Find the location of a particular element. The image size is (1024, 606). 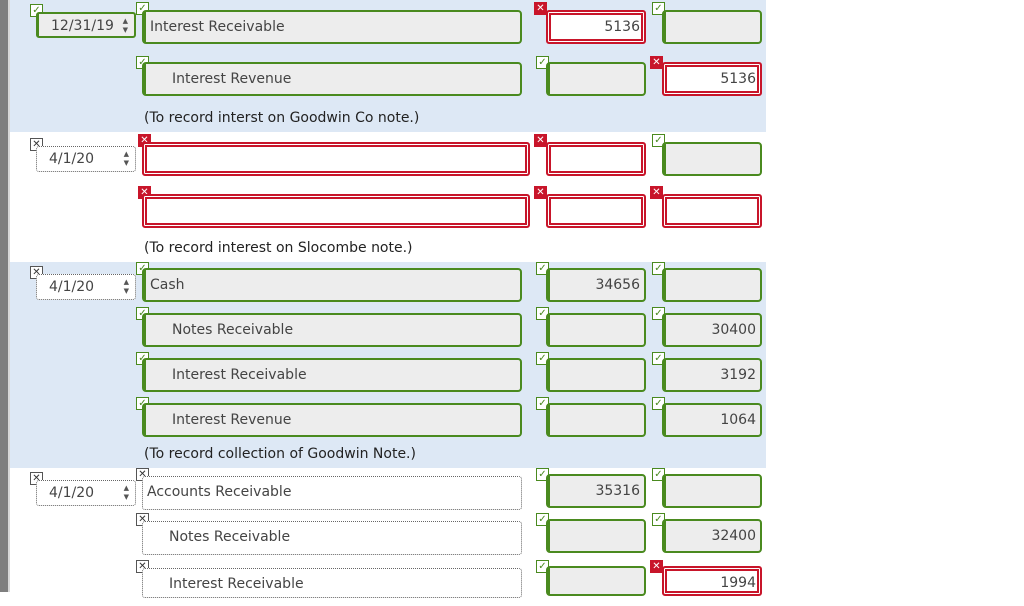

date-value: 12/31/19 is located at coordinates (82, 26).